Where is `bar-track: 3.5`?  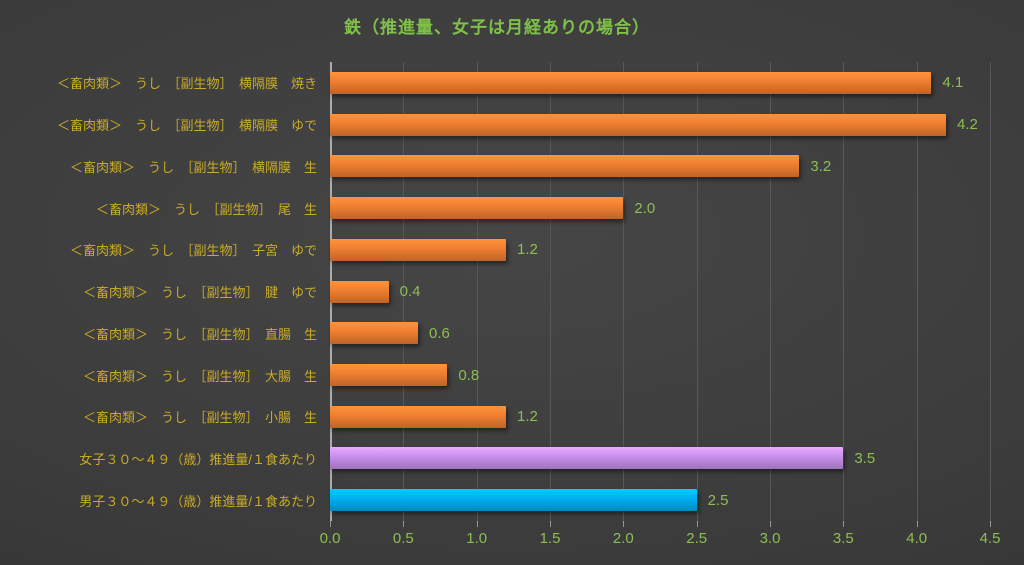
bar-track: 3.5 is located at coordinates (660, 458).